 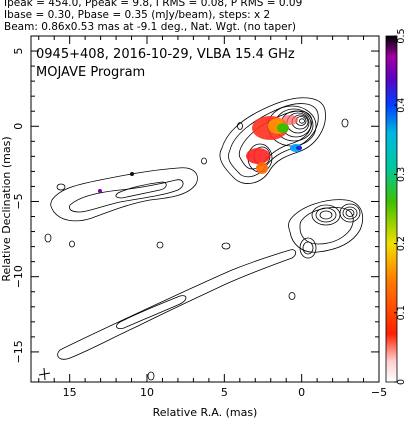 What do you see at coordinates (18, 351) in the screenshot?
I see `y-tick-label: −15` at bounding box center [18, 351].